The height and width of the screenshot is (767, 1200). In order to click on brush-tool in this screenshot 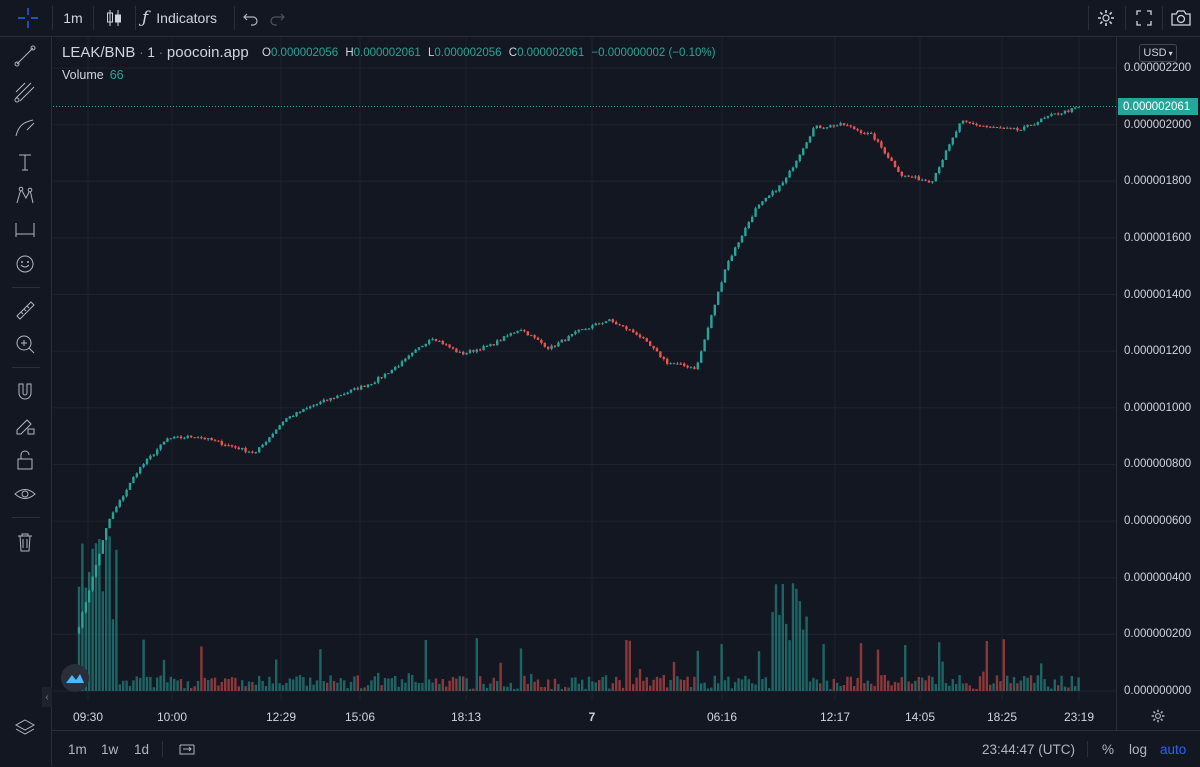, I will do `click(25, 128)`.